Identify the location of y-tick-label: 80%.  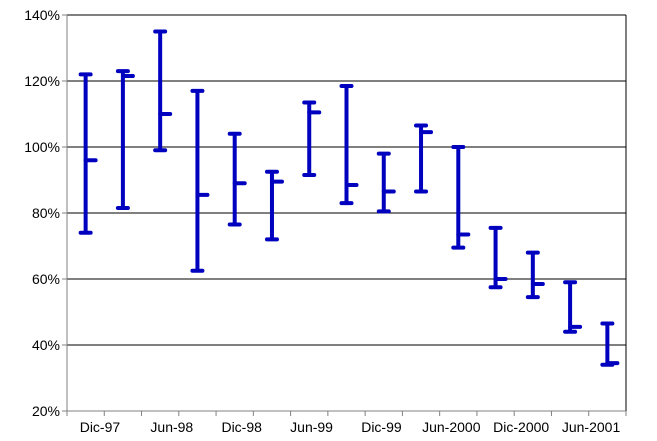
(46, 213).